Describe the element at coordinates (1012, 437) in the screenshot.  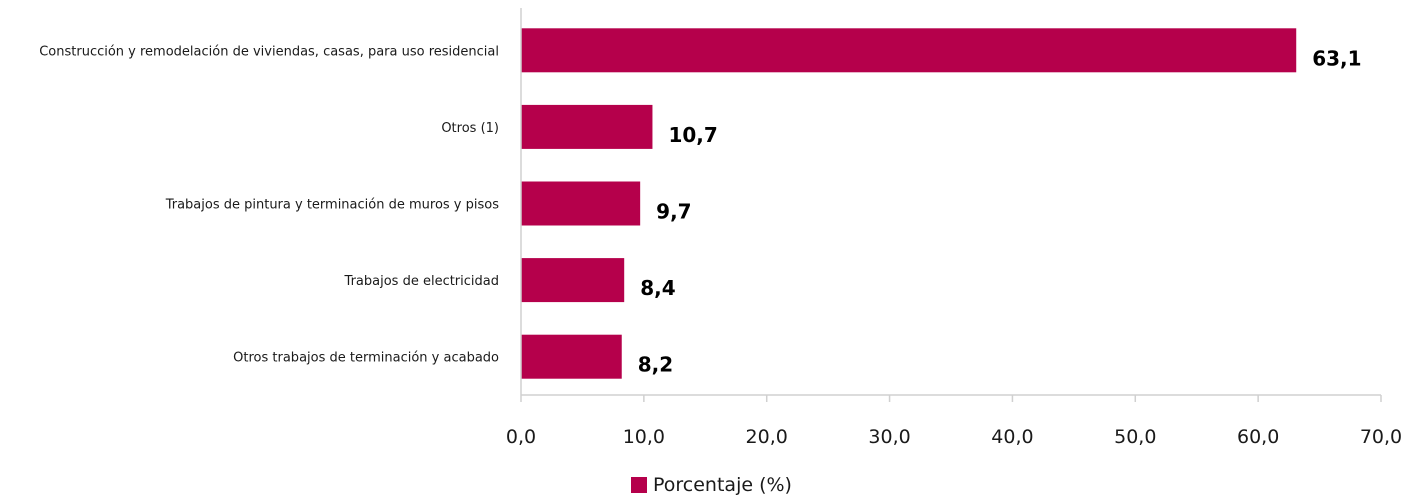
I see `x-tick-label: 40,0` at that location.